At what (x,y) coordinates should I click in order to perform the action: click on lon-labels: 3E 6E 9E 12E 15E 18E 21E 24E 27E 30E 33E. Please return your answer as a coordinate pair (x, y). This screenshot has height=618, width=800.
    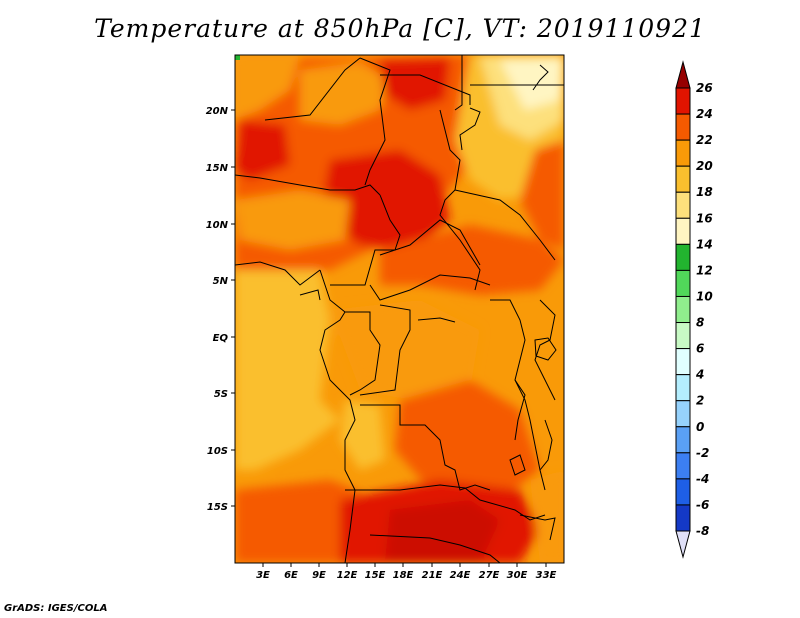
    Looking at the image, I should click on (406, 575).